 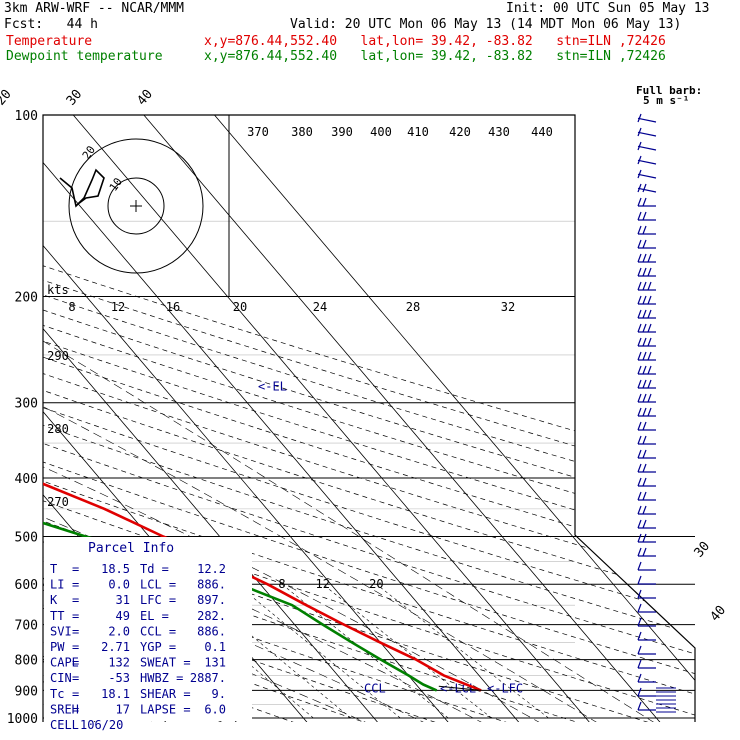 What do you see at coordinates (719, 614) in the screenshot?
I see `barb-speed-label: 40` at bounding box center [719, 614].